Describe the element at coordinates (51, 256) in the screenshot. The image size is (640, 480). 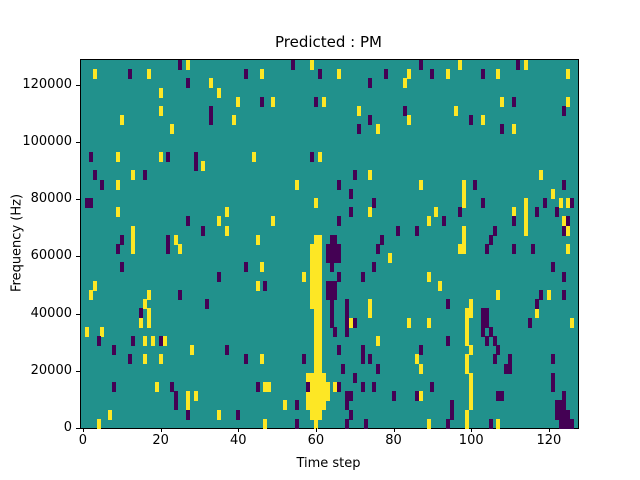
I see `y-tick-label: 60000` at that location.